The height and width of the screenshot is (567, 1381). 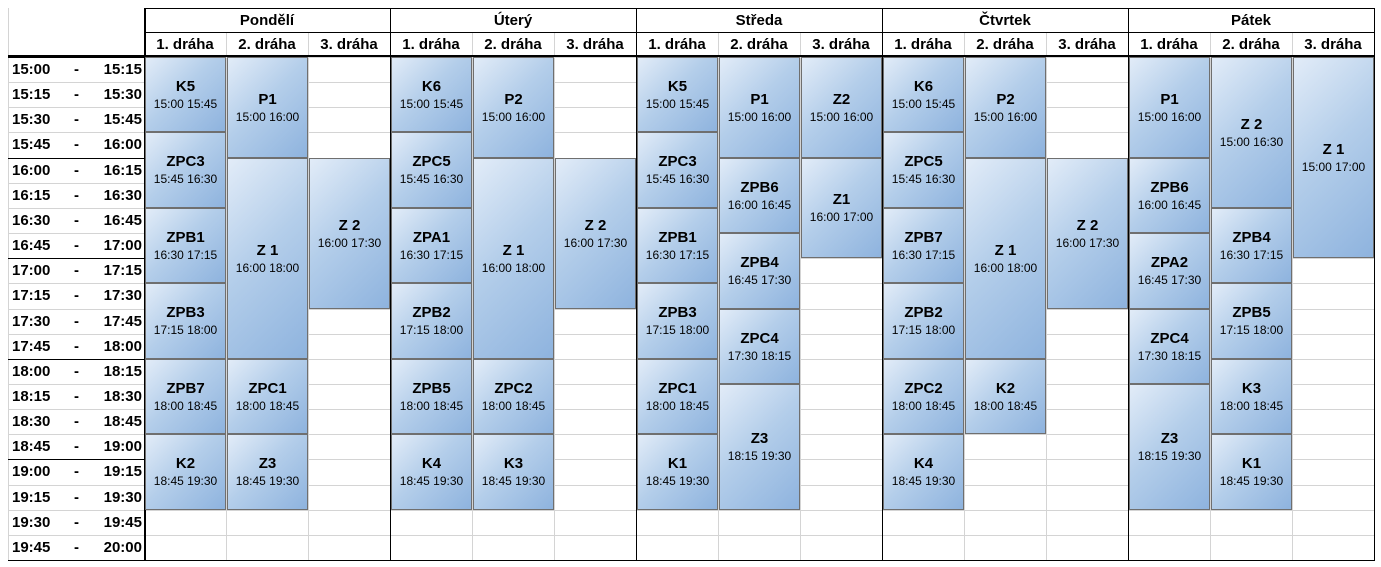 What do you see at coordinates (1169, 280) in the screenshot?
I see `session-time: 16:45 17:30` at bounding box center [1169, 280].